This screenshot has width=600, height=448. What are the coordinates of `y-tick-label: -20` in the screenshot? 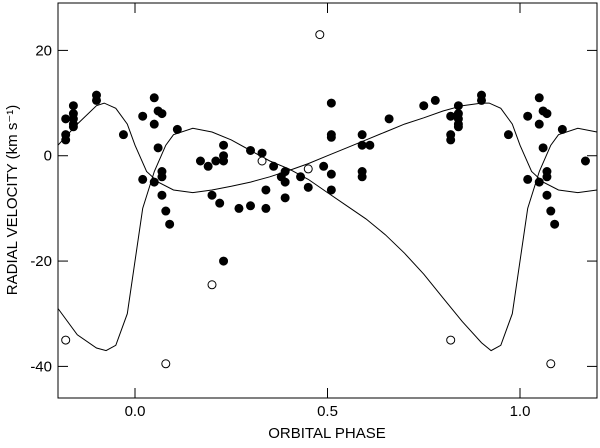 It's located at (41, 261).